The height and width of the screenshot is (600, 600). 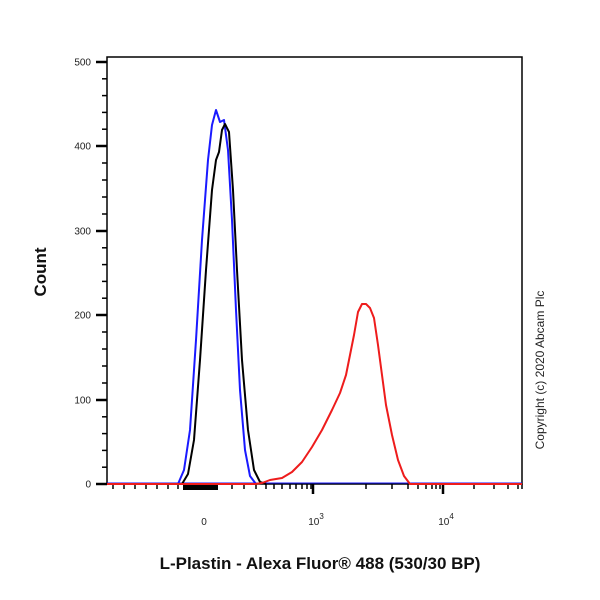 I want to click on y-tick-label: 200, so click(x=82, y=316).